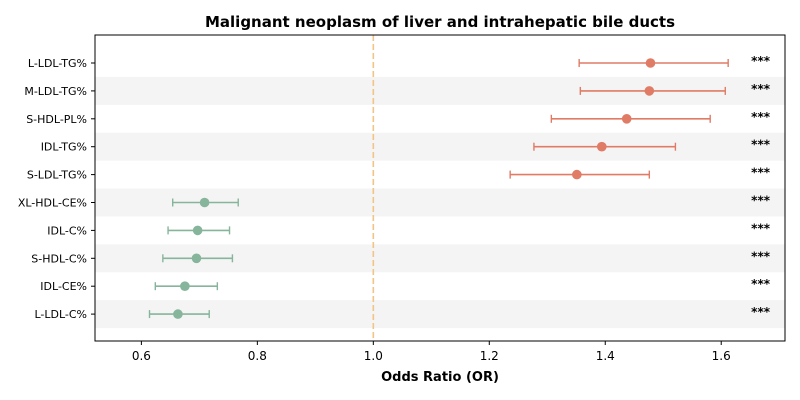 This screenshot has width=800, height=400. What do you see at coordinates (60, 314) in the screenshot?
I see `y-tick-label: L-LDL-C%` at bounding box center [60, 314].